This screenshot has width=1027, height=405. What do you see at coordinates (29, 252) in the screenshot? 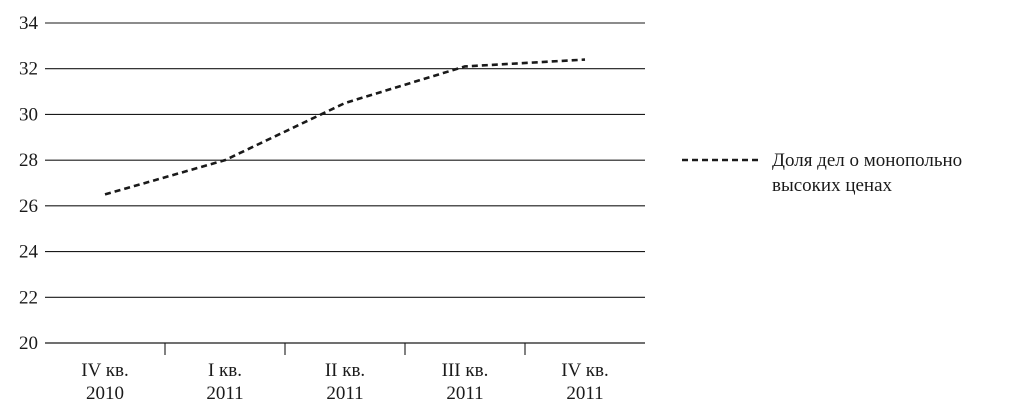
I see `y-tick-label: 24` at bounding box center [29, 252].